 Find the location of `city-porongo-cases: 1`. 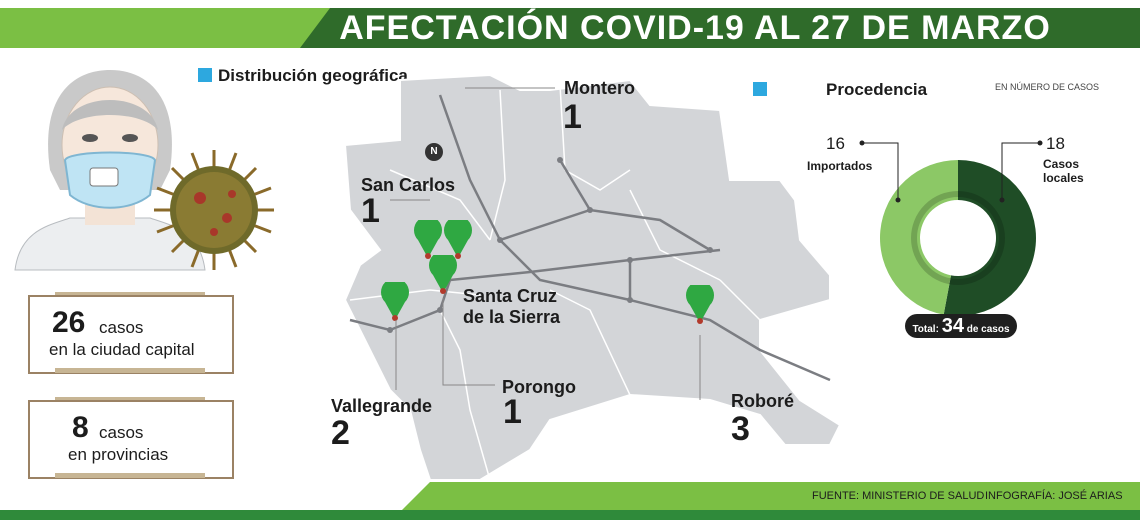

city-porongo-cases: 1 is located at coordinates (512, 412).